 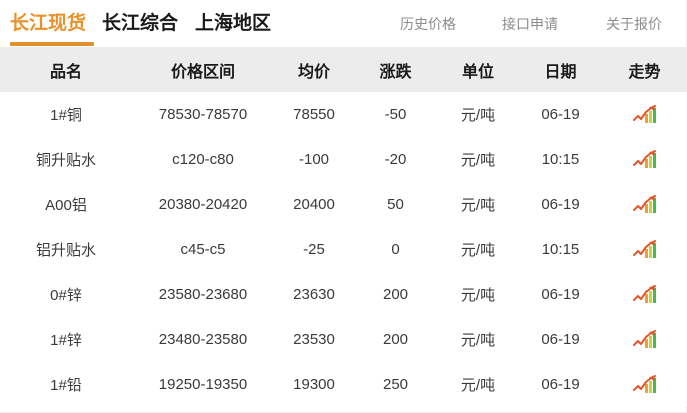 I want to click on cell-change: 50, so click(x=395, y=204).